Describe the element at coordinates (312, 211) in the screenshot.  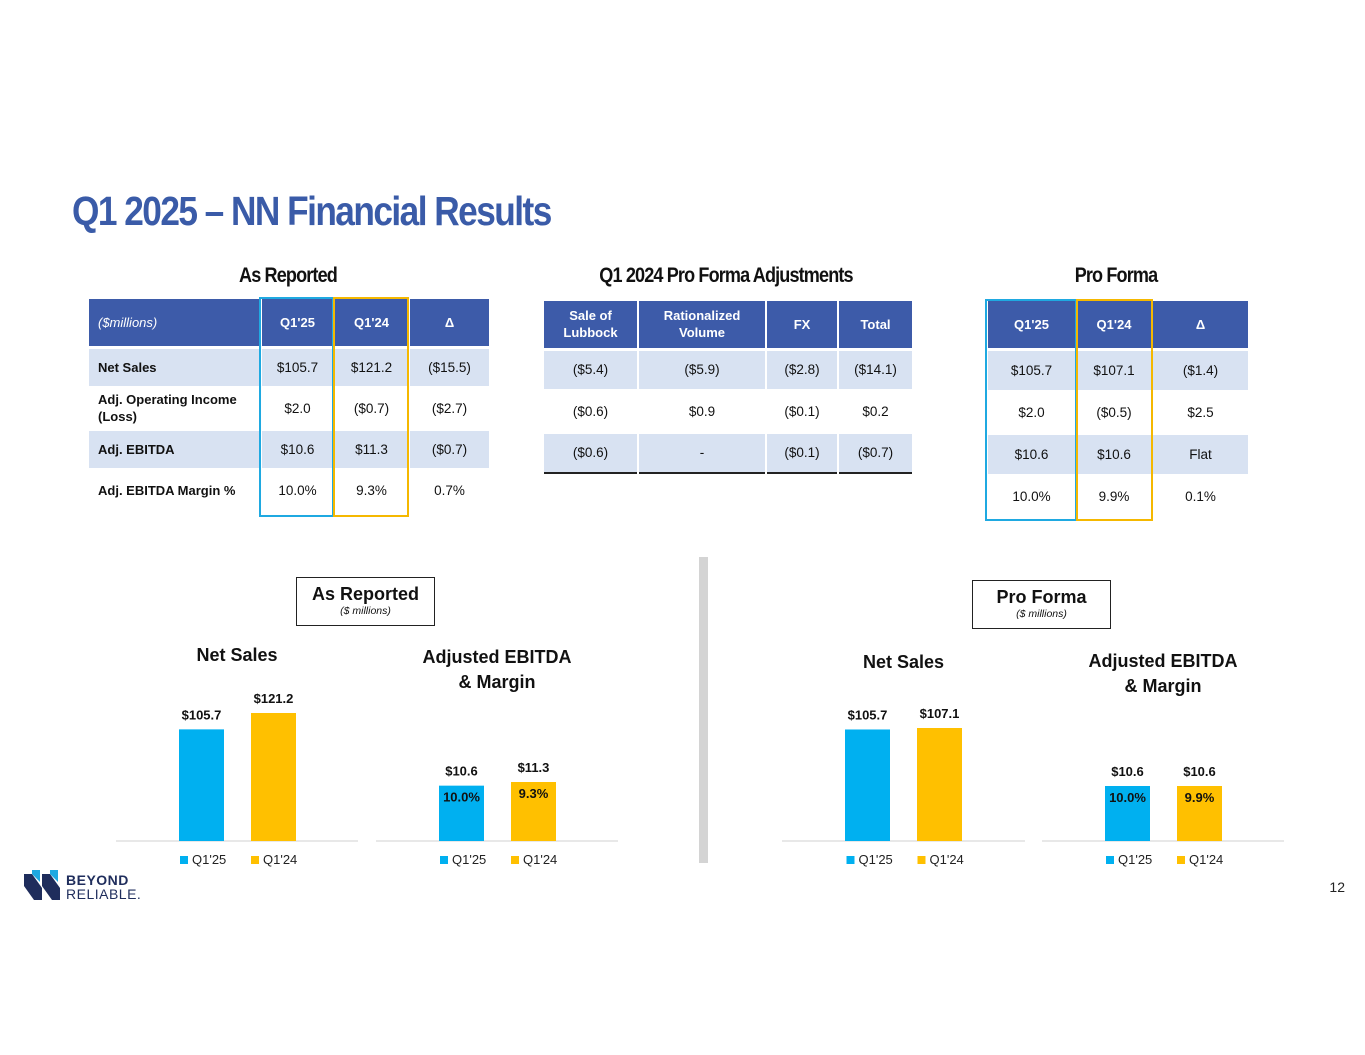
I see `page-title: Q1 2025 – NN Financial Results` at that location.